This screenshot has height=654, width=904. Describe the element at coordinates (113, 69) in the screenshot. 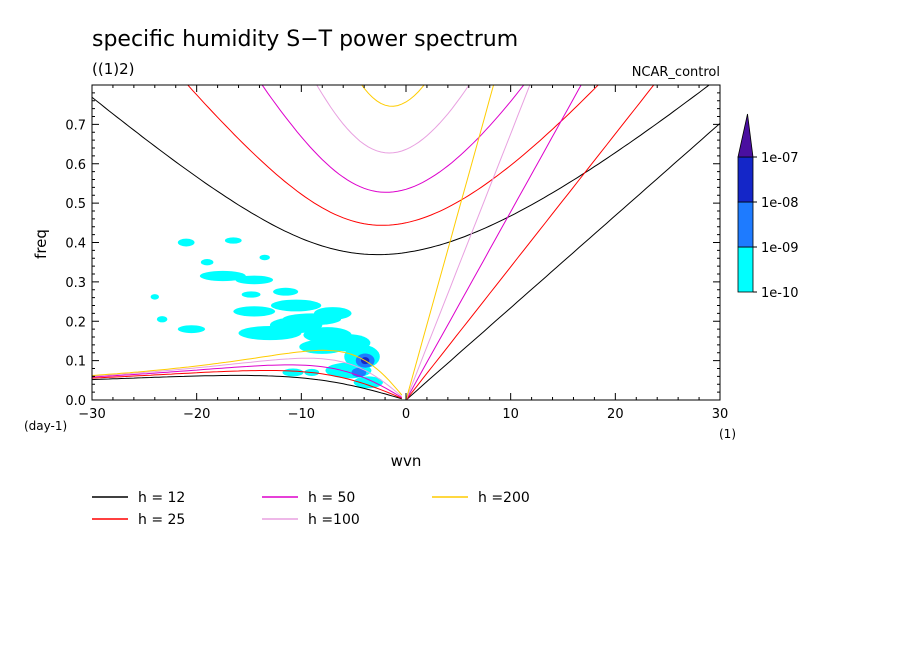

I see `chart-subtitle: ((1)2)` at that location.